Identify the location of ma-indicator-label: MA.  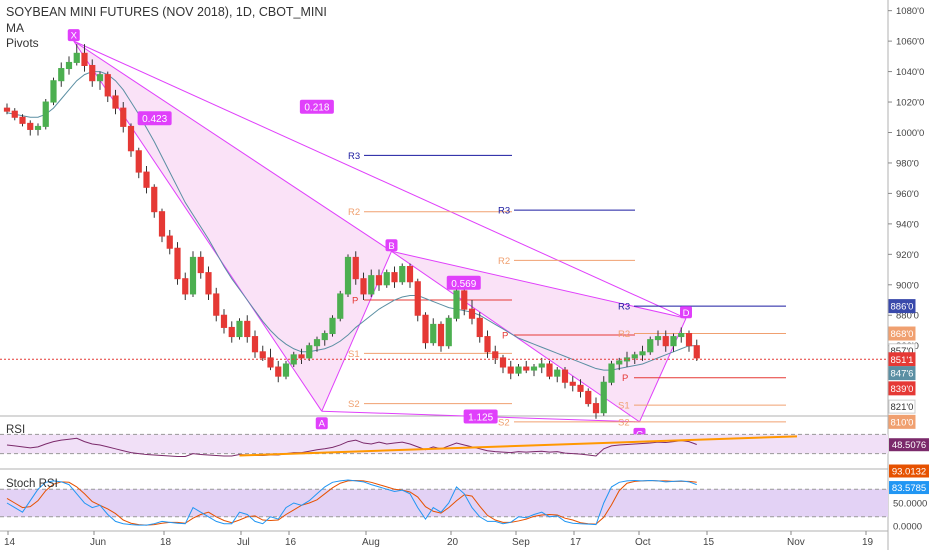
(15, 28).